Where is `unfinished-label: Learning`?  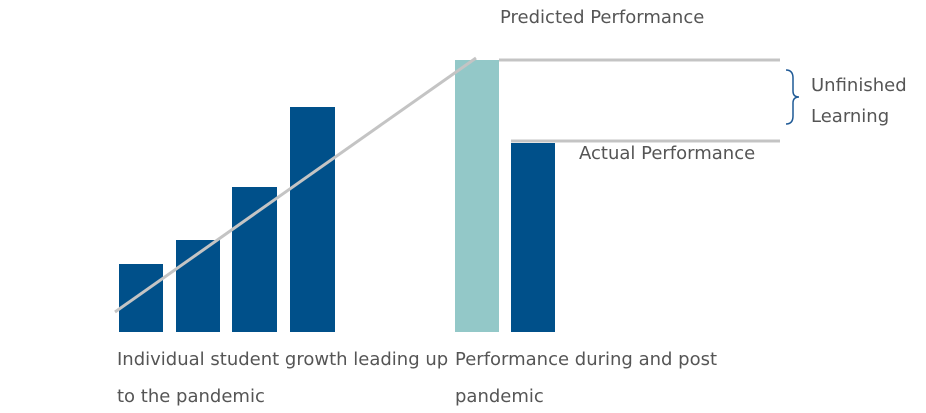 unfinished-label: Learning is located at coordinates (850, 116).